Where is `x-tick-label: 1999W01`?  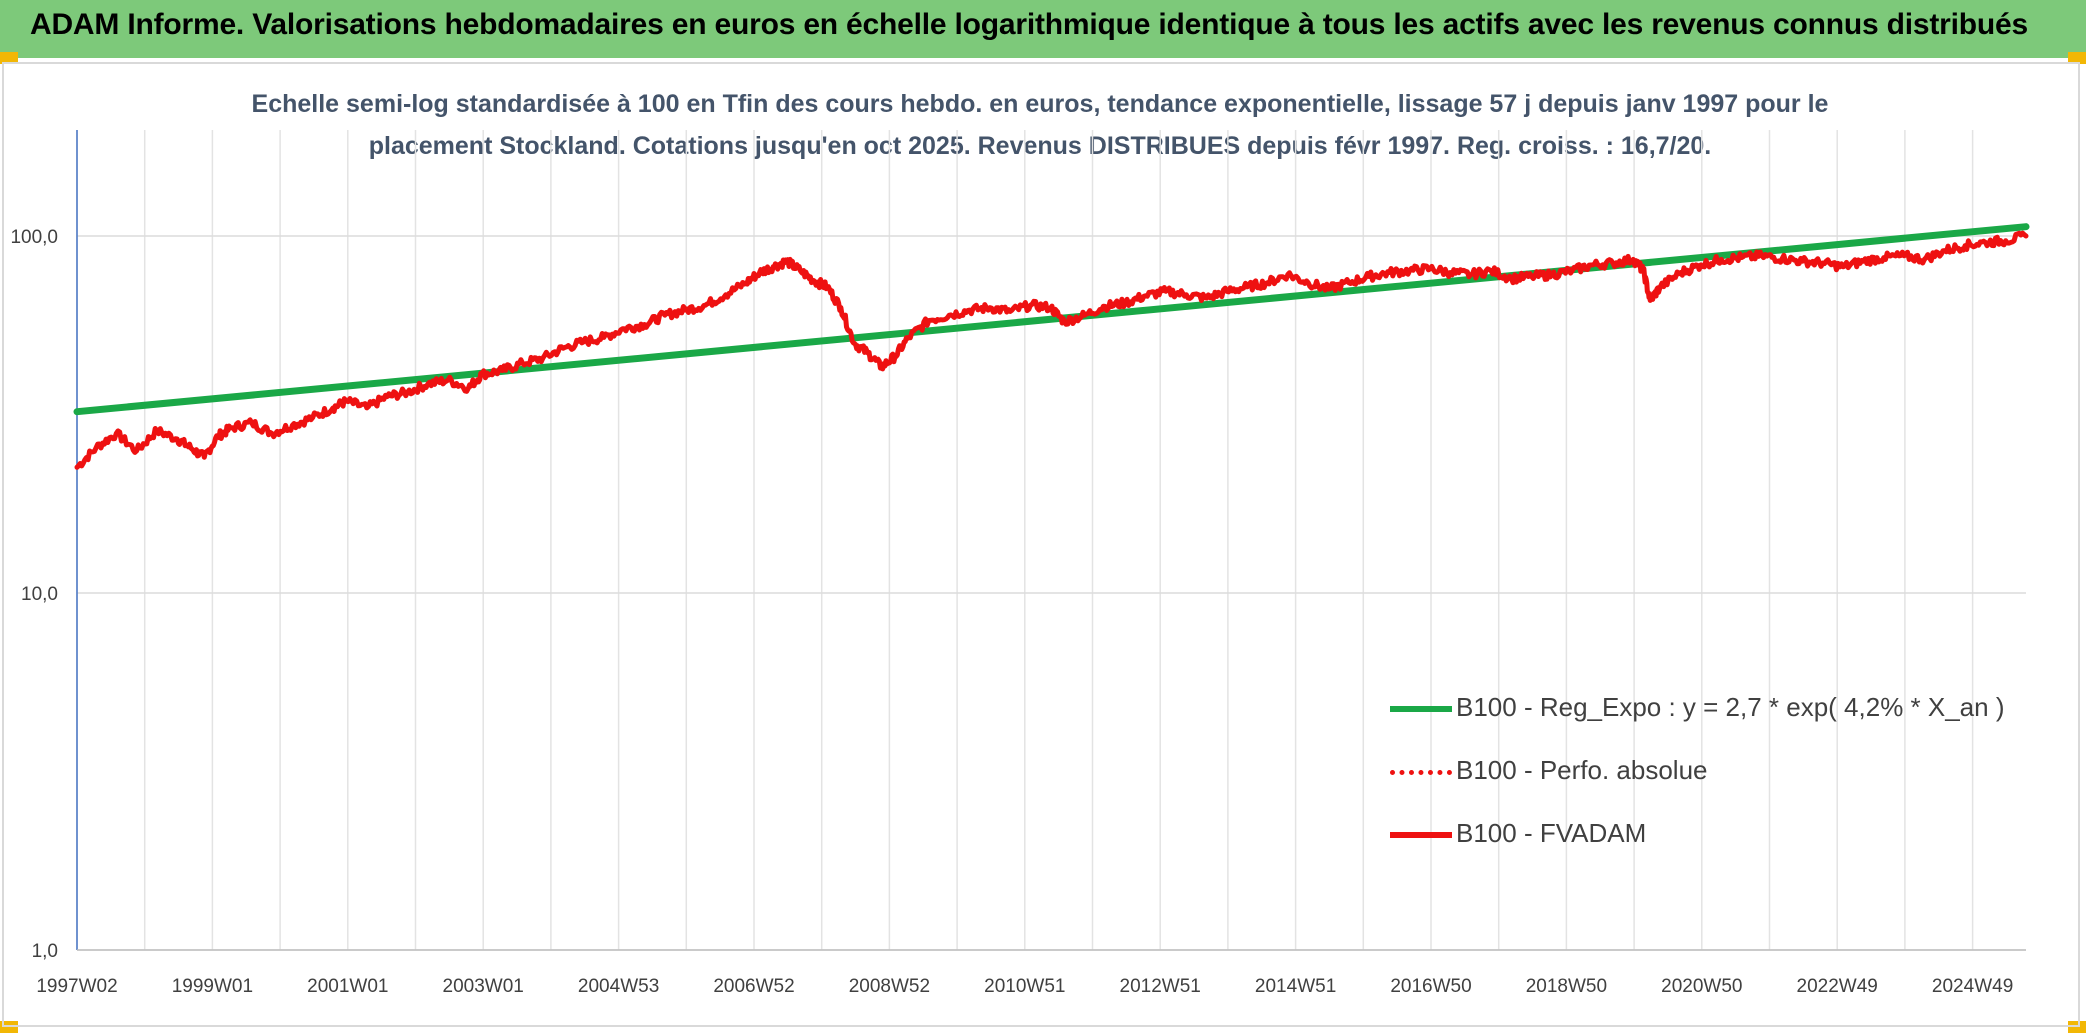 x-tick-label: 1999W01 is located at coordinates (212, 986).